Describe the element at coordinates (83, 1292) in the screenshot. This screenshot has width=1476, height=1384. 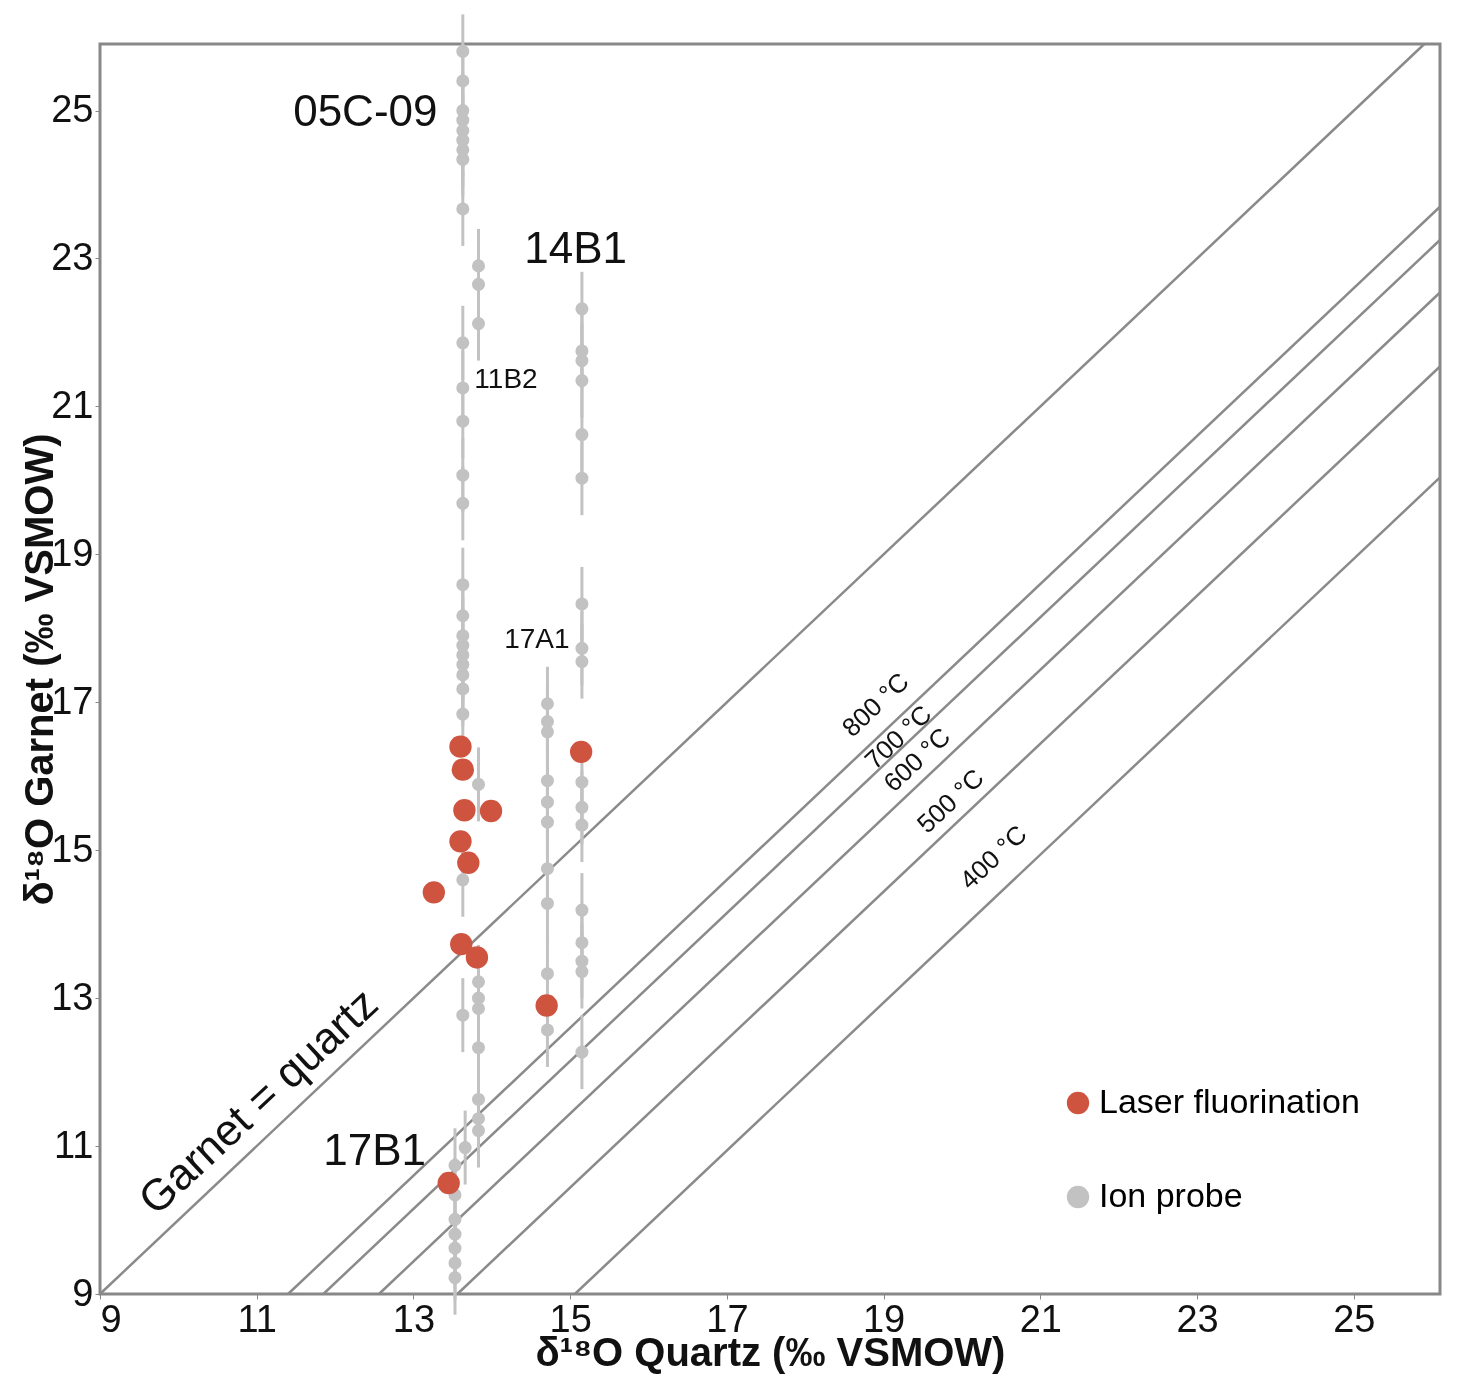
I see `y-tick-label: 9` at that location.